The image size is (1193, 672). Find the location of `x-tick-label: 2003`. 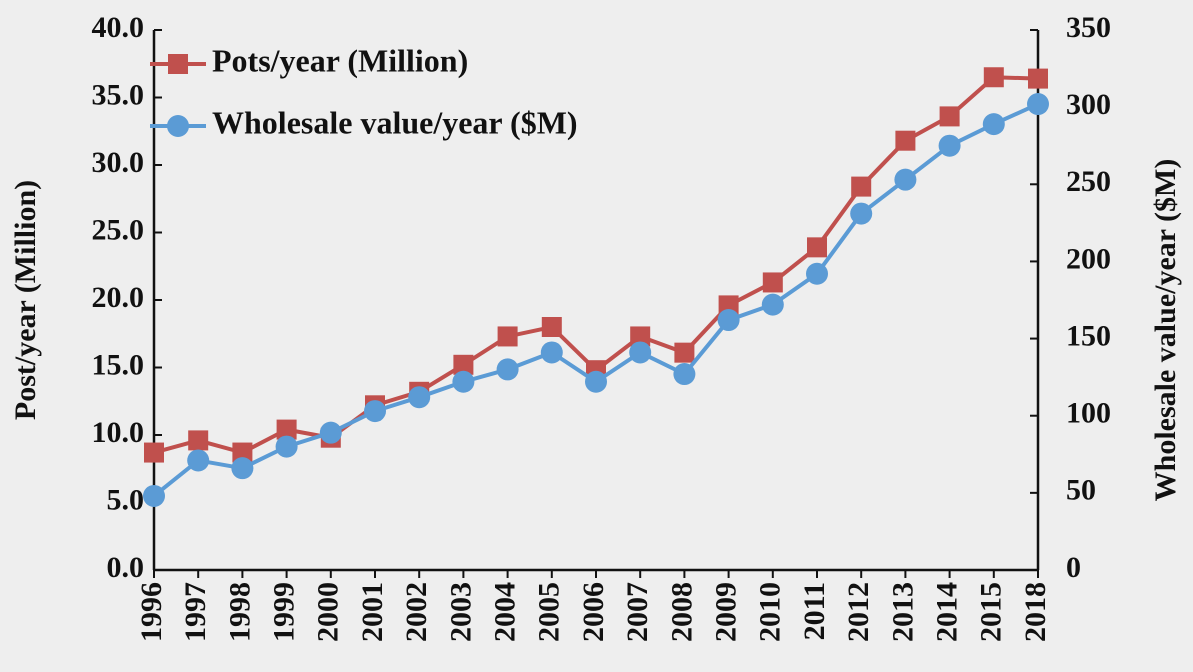

x-tick-label: 2003 is located at coordinates (460, 612).